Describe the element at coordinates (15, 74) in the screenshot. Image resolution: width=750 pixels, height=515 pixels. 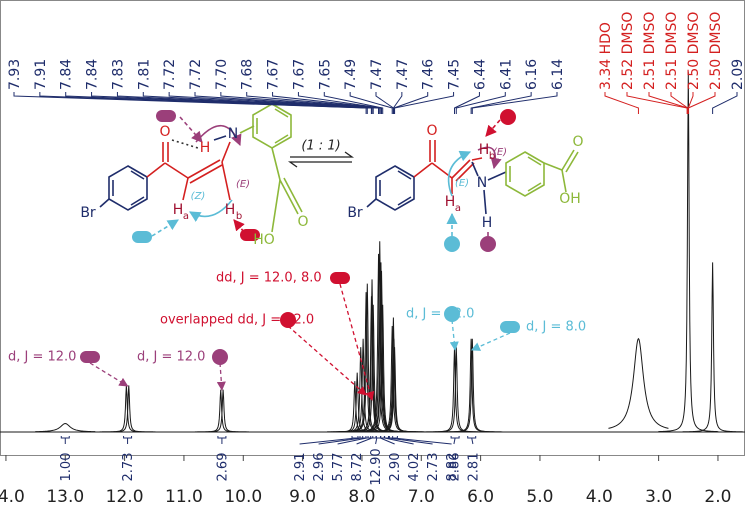
I see `peak-label: 7.93` at that location.